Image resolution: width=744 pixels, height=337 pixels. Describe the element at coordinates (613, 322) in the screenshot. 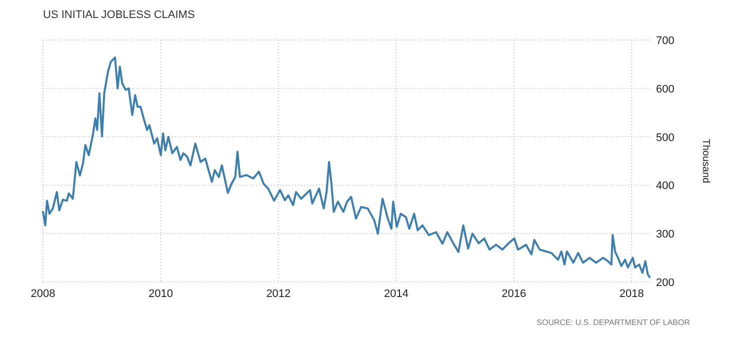

I see `source-note: SOURCE: U.S. DEPARTMENT OF LABOR` at that location.